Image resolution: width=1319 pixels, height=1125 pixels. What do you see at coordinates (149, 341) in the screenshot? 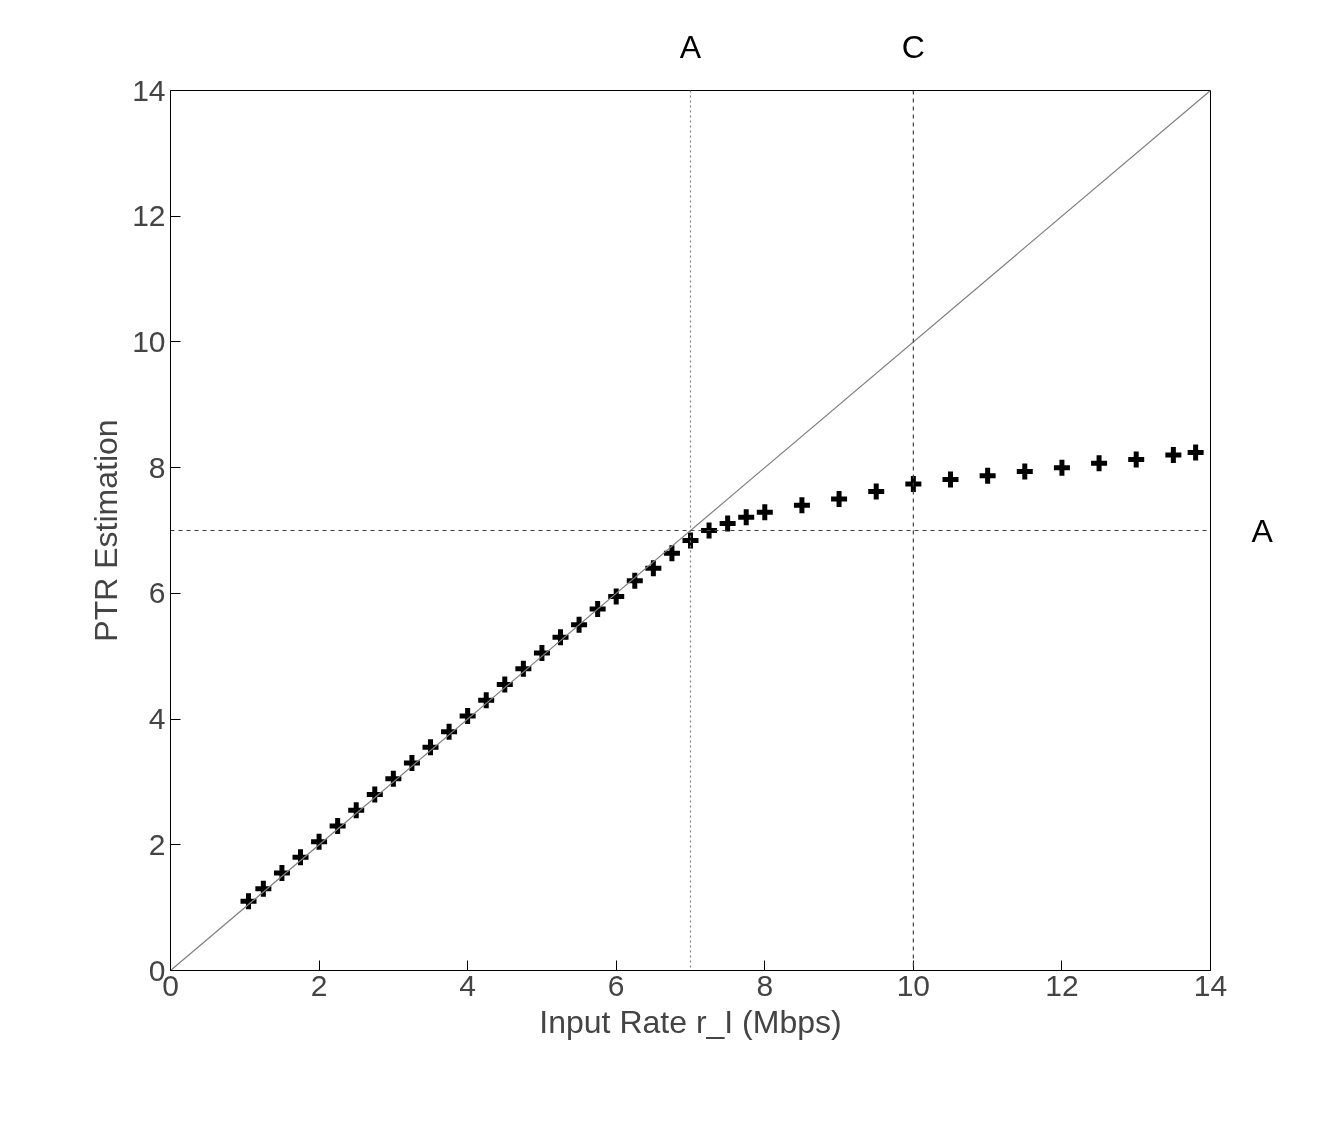
I see `y-tick-label: 10` at bounding box center [149, 341].